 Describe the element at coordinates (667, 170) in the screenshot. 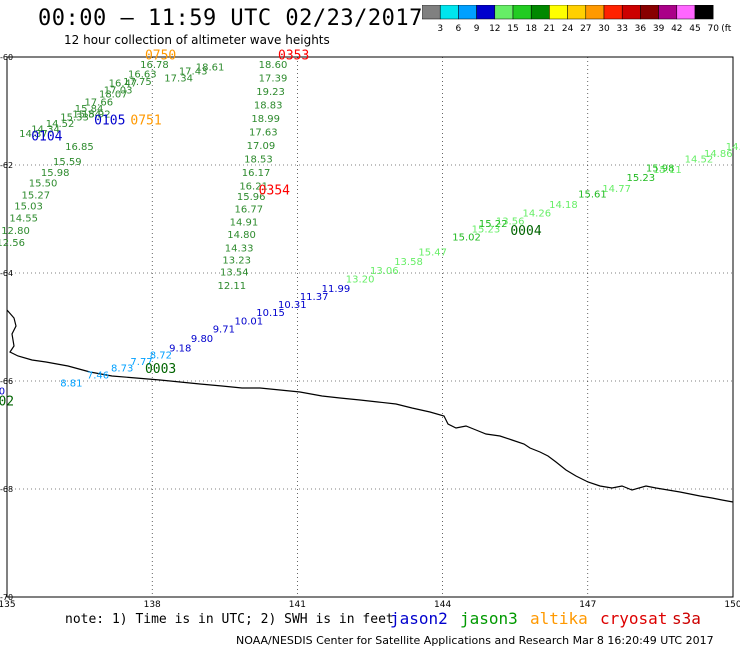

I see `swh-value-label: 15.11` at that location.